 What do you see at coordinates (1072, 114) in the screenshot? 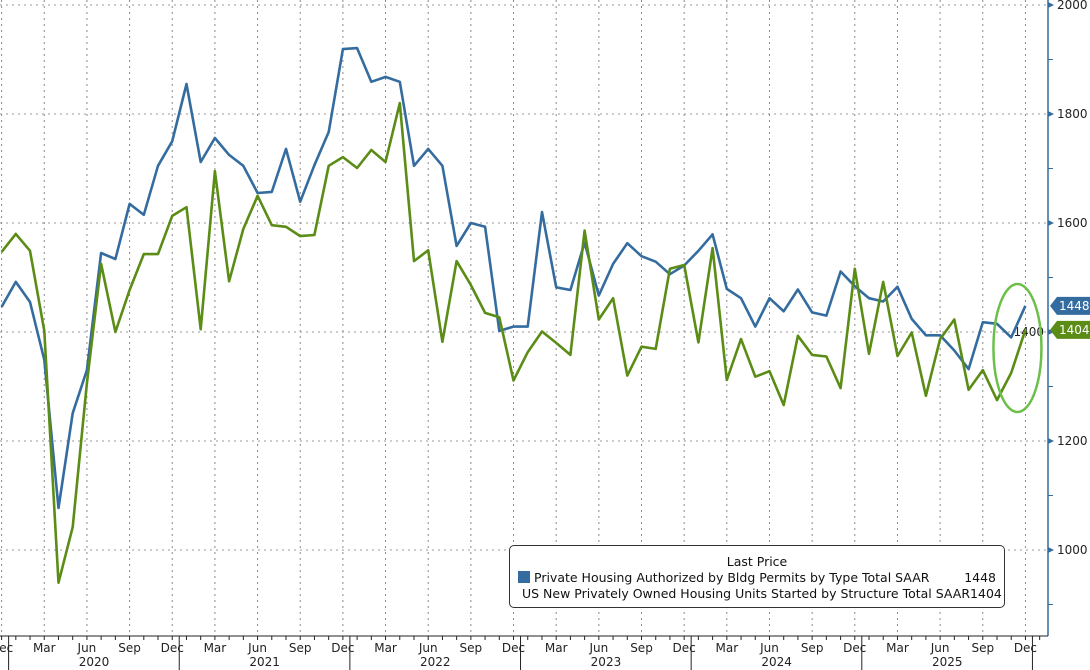
I see `y-tick-label: 1800` at bounding box center [1072, 114].